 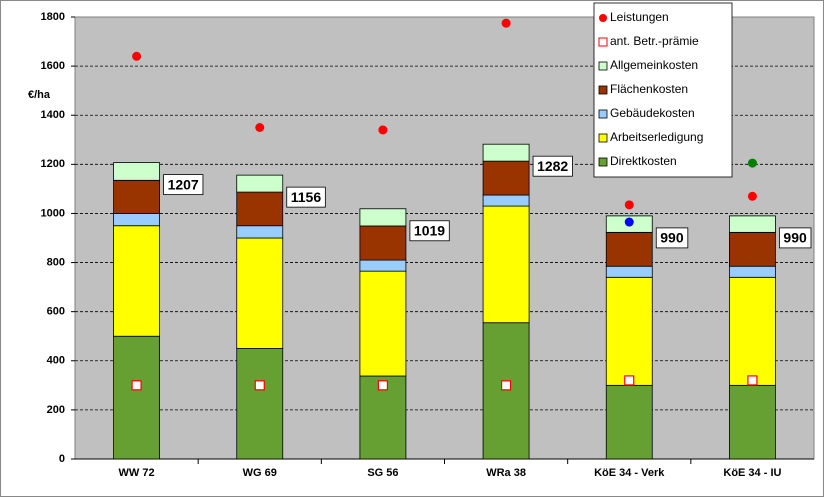 I want to click on legend-label: Flächenkosten, so click(x=649, y=89).